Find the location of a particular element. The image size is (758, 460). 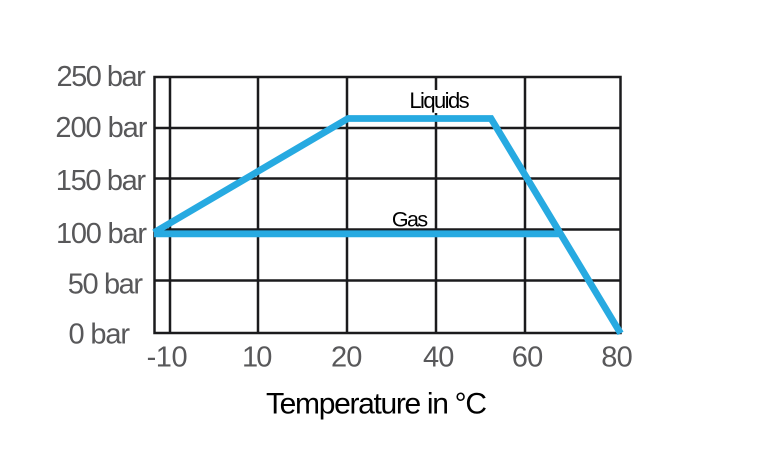

svg-text: -10 is located at coordinates (167, 358).